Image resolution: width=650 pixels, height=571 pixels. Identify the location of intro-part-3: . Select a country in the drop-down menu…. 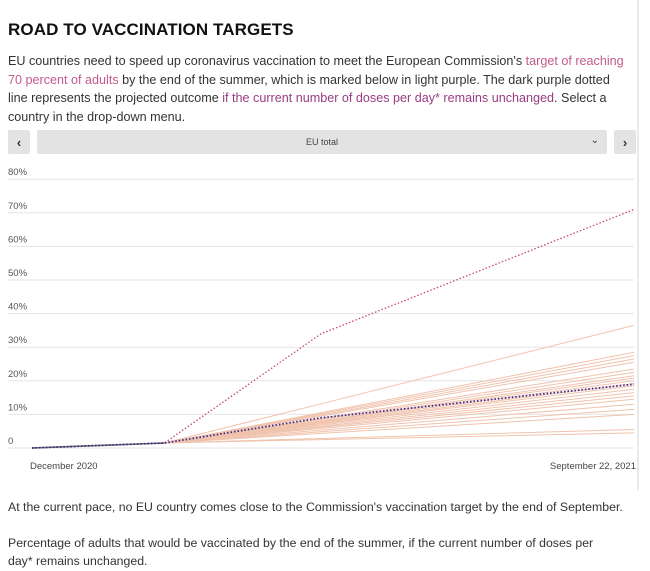
(307, 107).